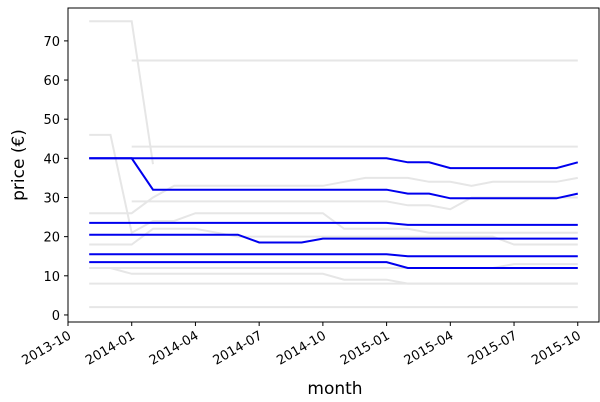  Describe the element at coordinates (556, 348) in the screenshot. I see `x-tick-label: 2015-10` at that location.